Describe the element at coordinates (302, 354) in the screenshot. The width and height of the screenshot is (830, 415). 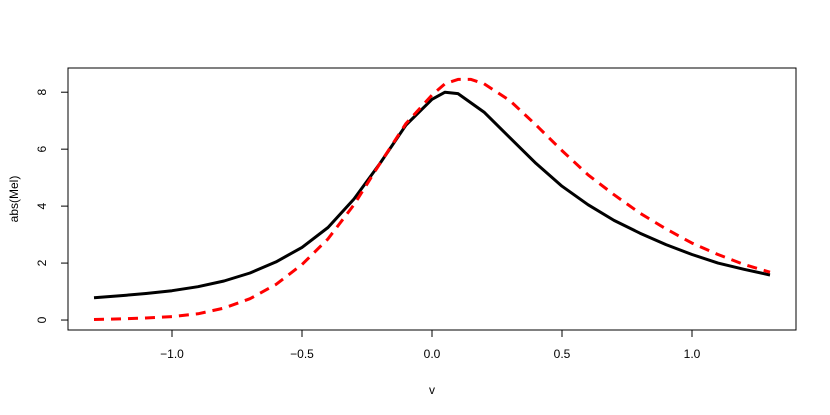
I see `x-tick-label: −0.5` at that location.